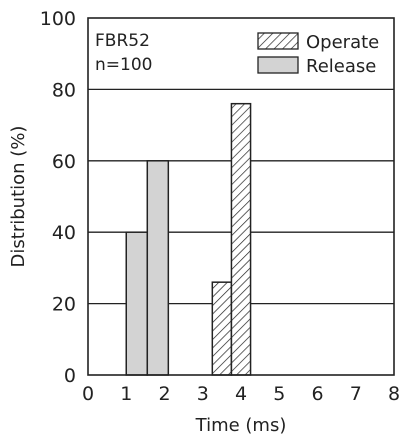  Describe the element at coordinates (58, 19) in the screenshot. I see `y-tick-label: 100` at that location.